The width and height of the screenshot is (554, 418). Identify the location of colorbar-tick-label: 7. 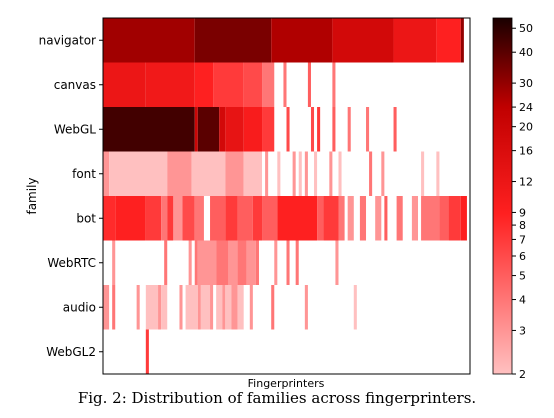
(522, 239).